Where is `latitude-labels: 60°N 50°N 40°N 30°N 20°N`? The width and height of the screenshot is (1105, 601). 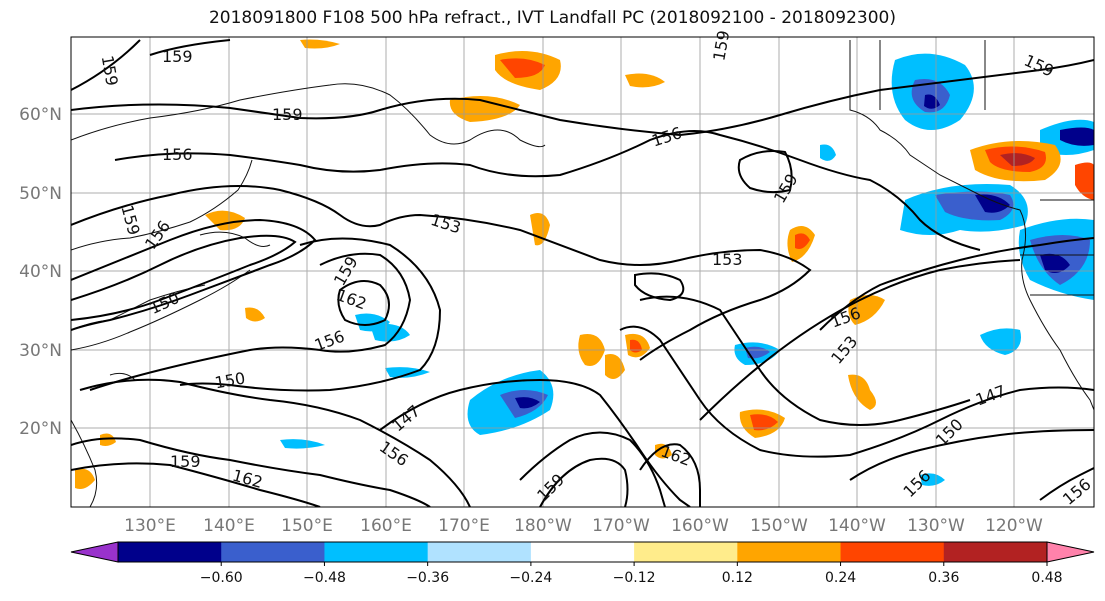 latitude-labels: 60°N 50°N 40°N 30°N 20°N is located at coordinates (40, 272).